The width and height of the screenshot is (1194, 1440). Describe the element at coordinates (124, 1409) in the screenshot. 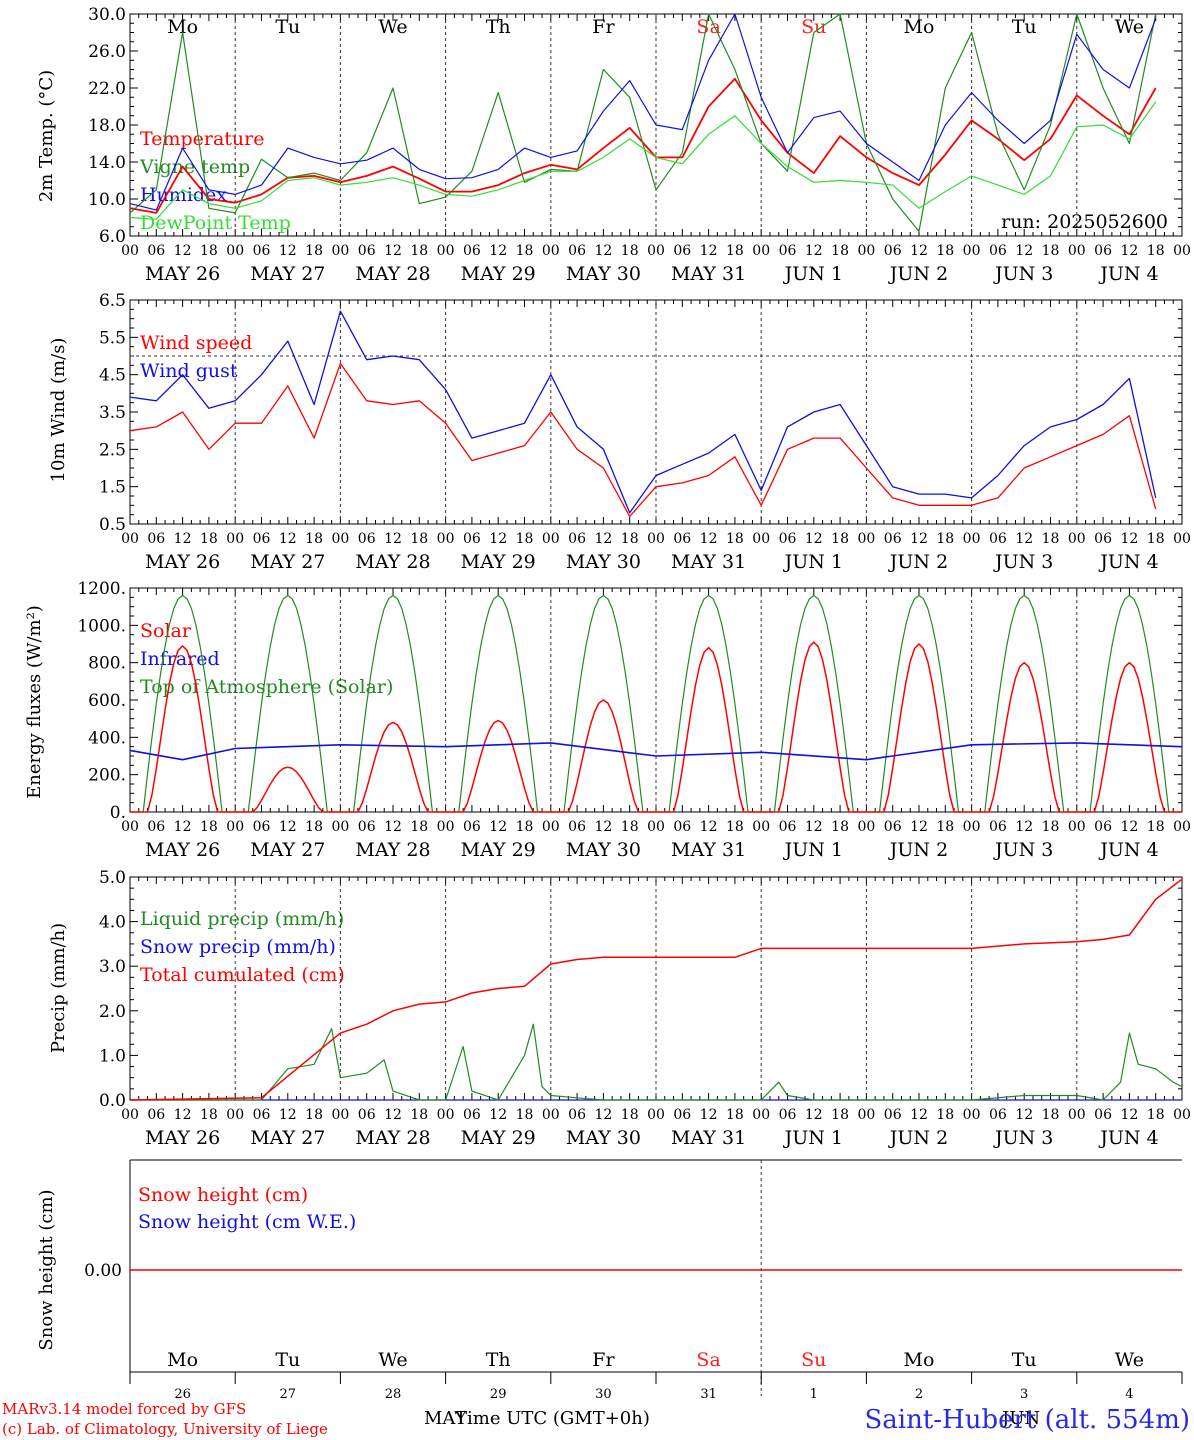

I see `model-credit: MARv3.14 model forced by GFS` at that location.